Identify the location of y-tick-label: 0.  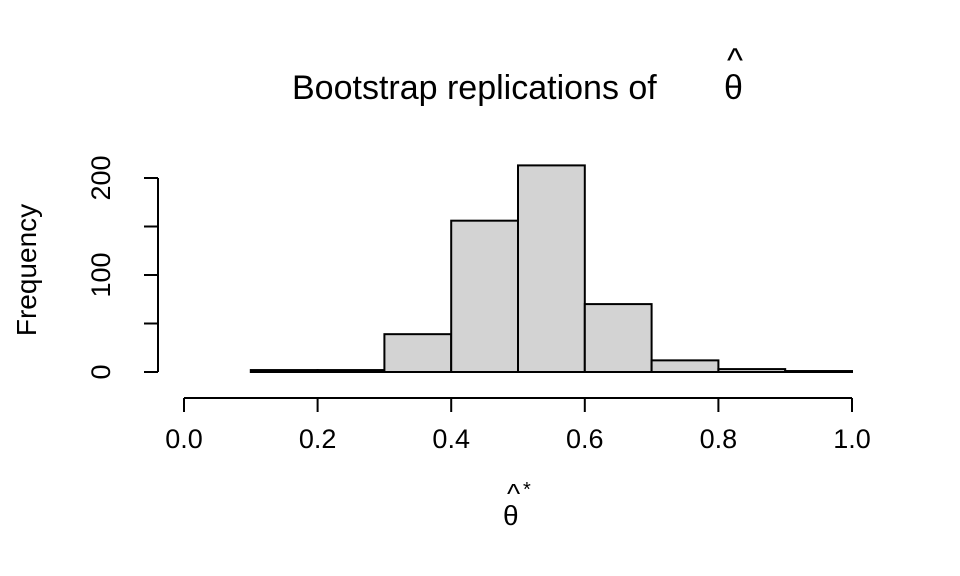
(101, 371).